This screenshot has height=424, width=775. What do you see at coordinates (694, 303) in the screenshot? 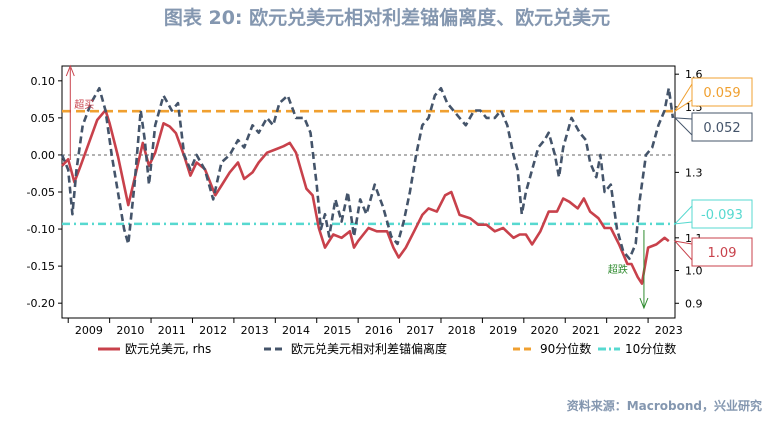
I see `y-right-tick-label: 0.9` at bounding box center [694, 303].